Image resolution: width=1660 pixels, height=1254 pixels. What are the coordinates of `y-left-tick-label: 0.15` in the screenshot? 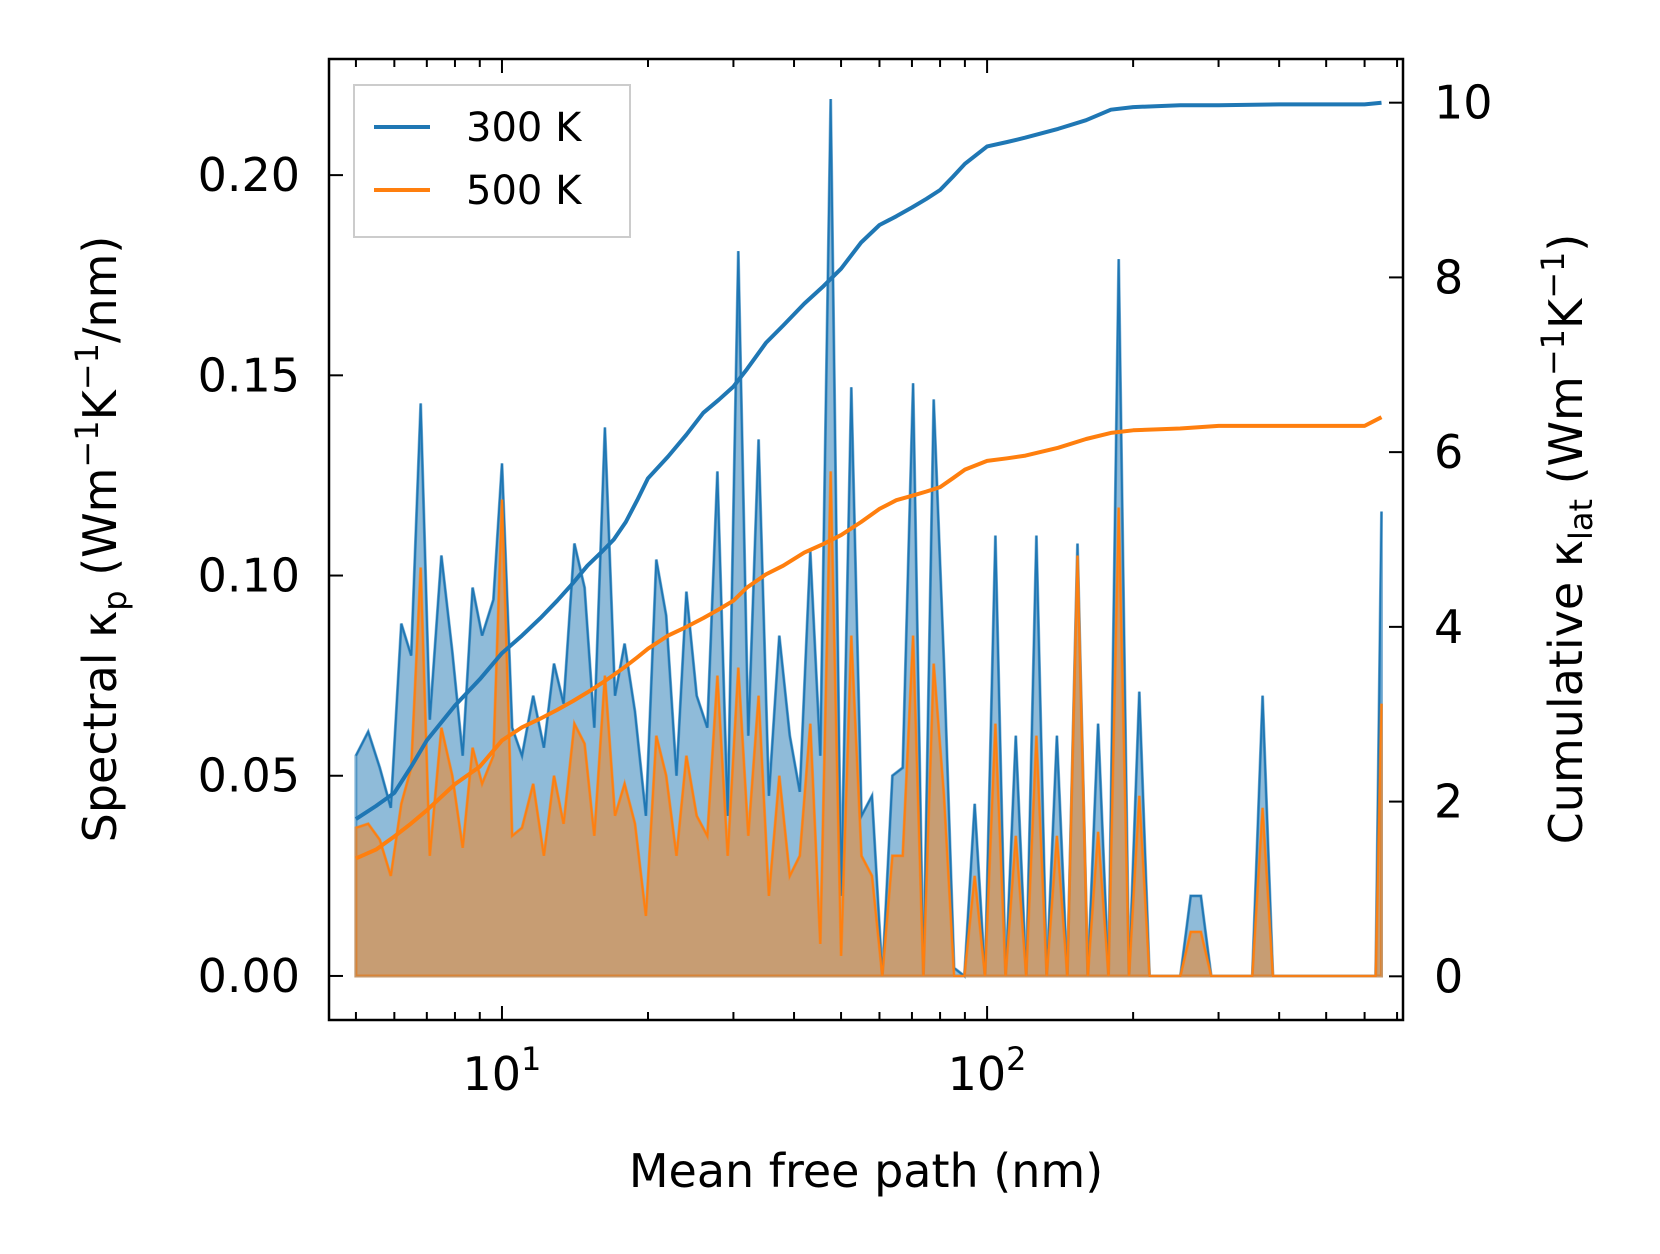 It's located at (249, 375).